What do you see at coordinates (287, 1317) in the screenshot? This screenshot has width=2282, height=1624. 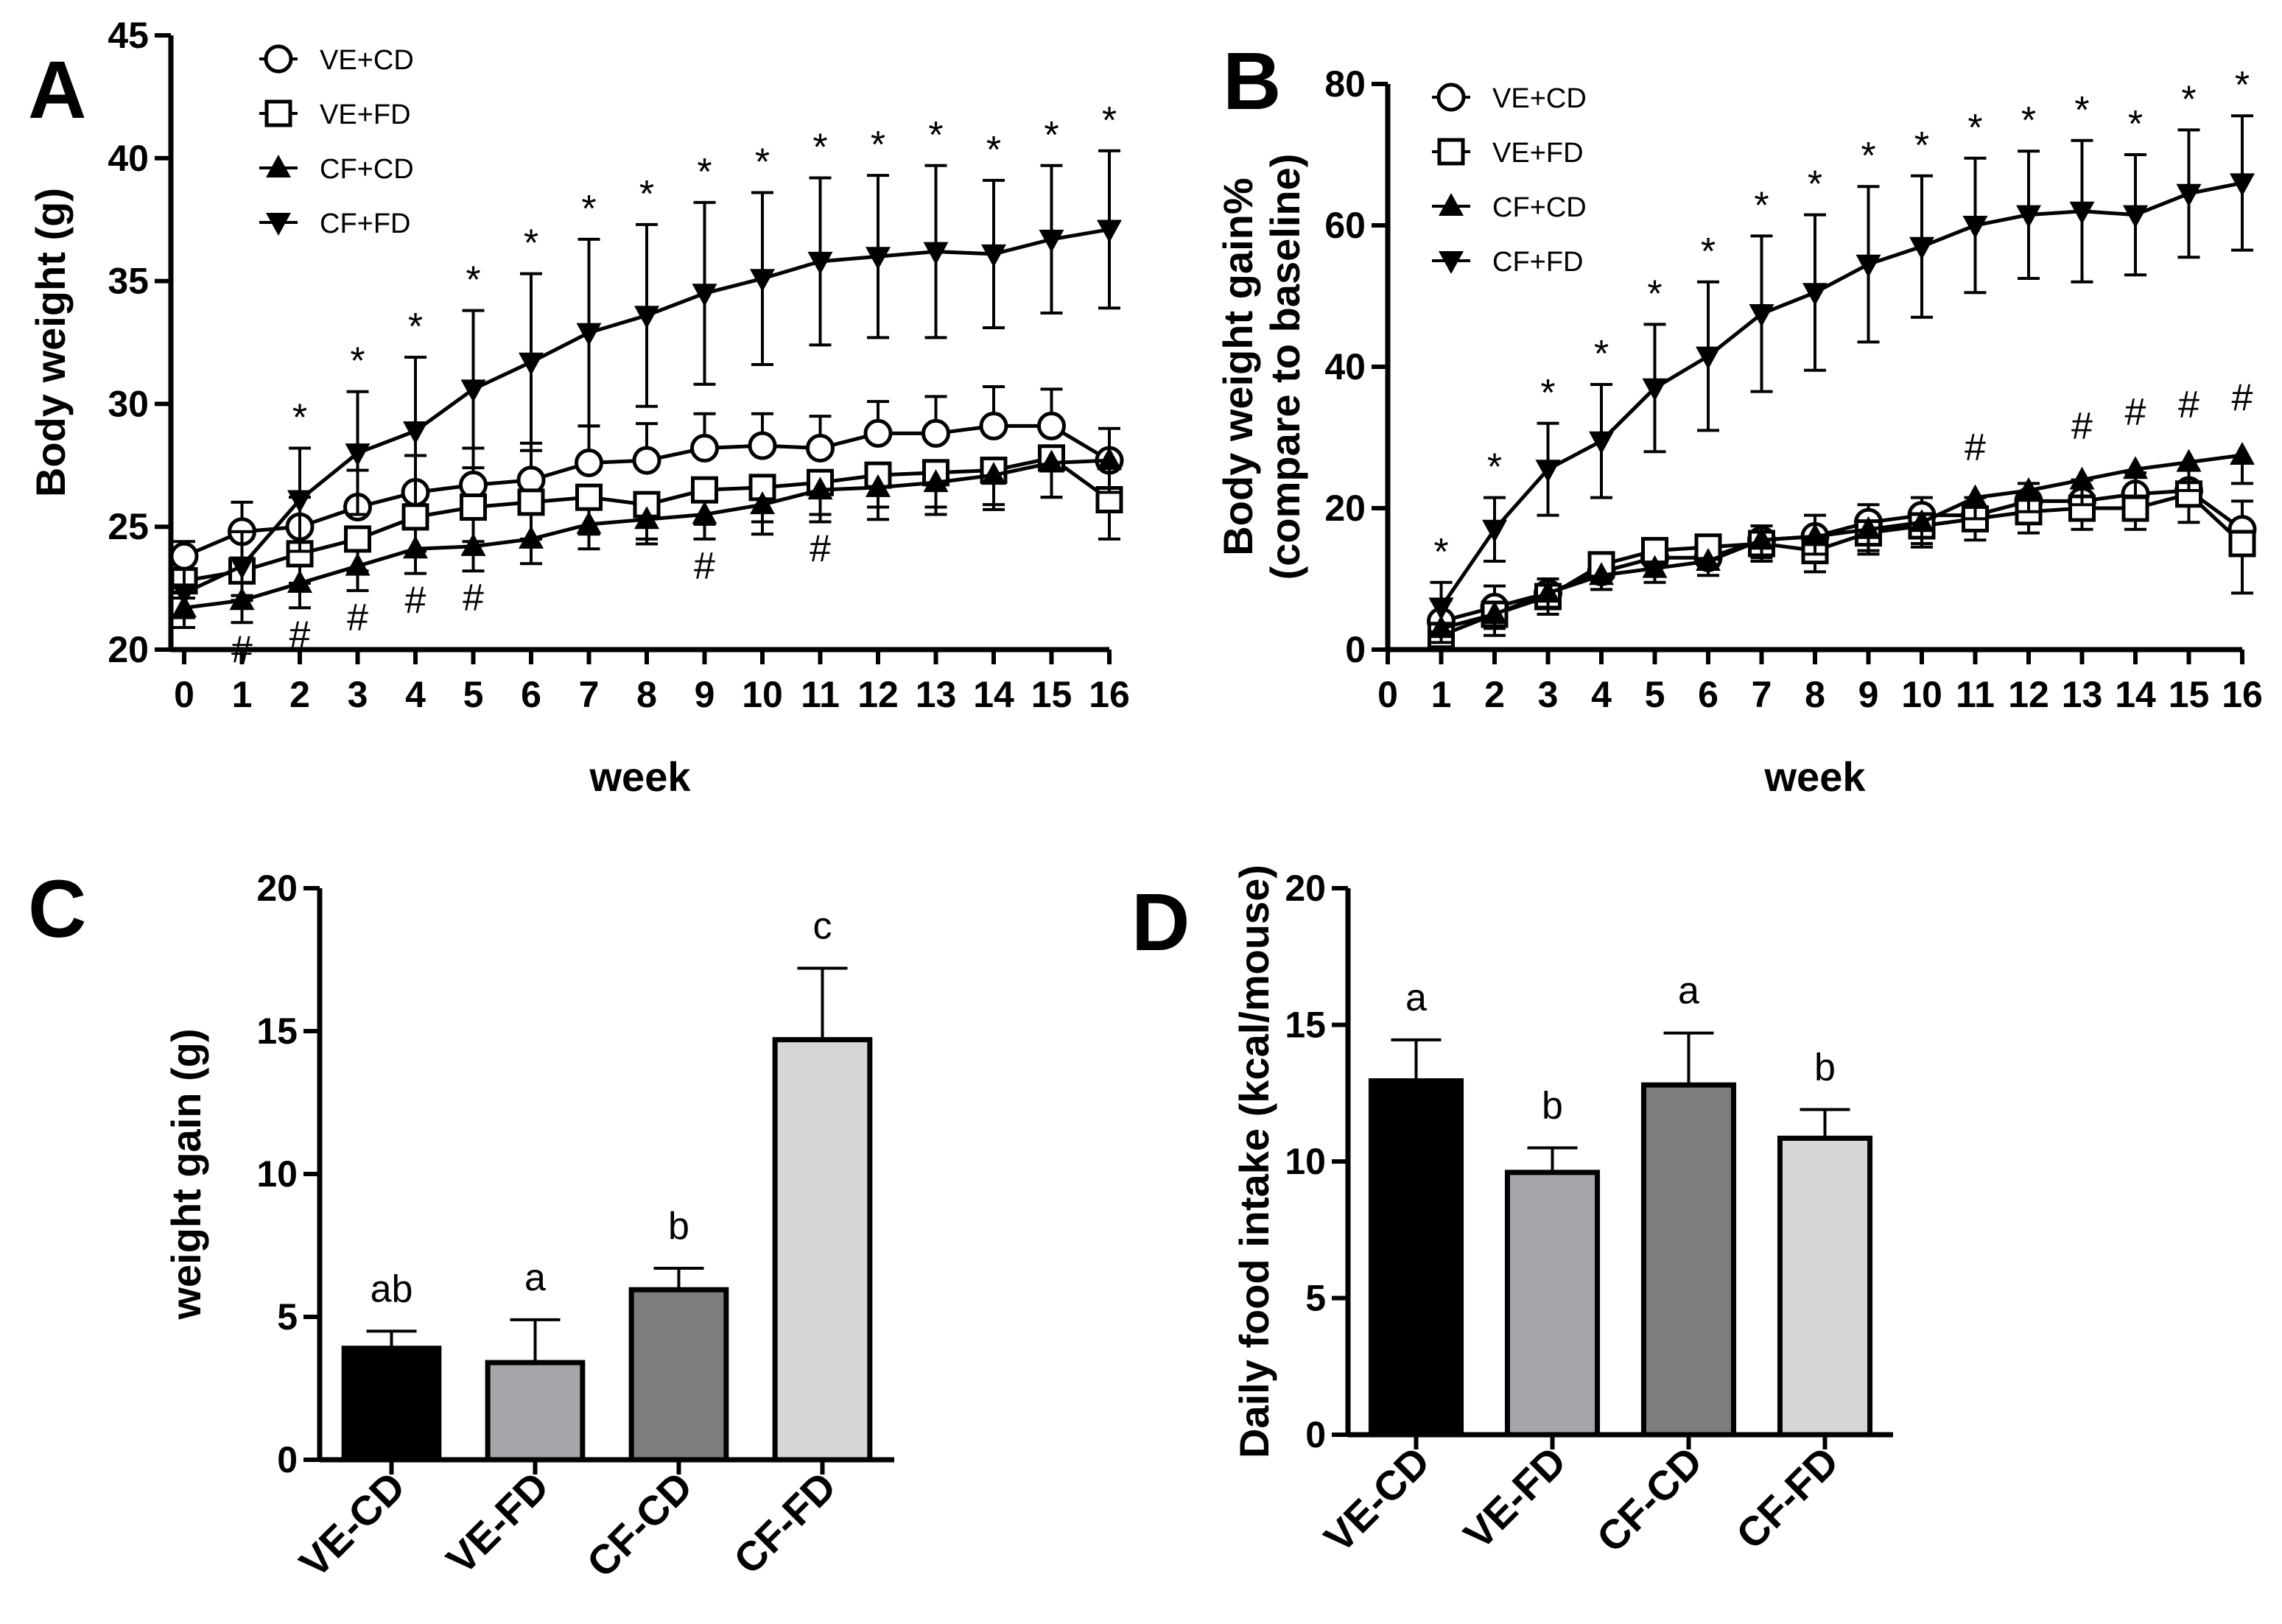 I see `y-tick-label: 5` at bounding box center [287, 1317].